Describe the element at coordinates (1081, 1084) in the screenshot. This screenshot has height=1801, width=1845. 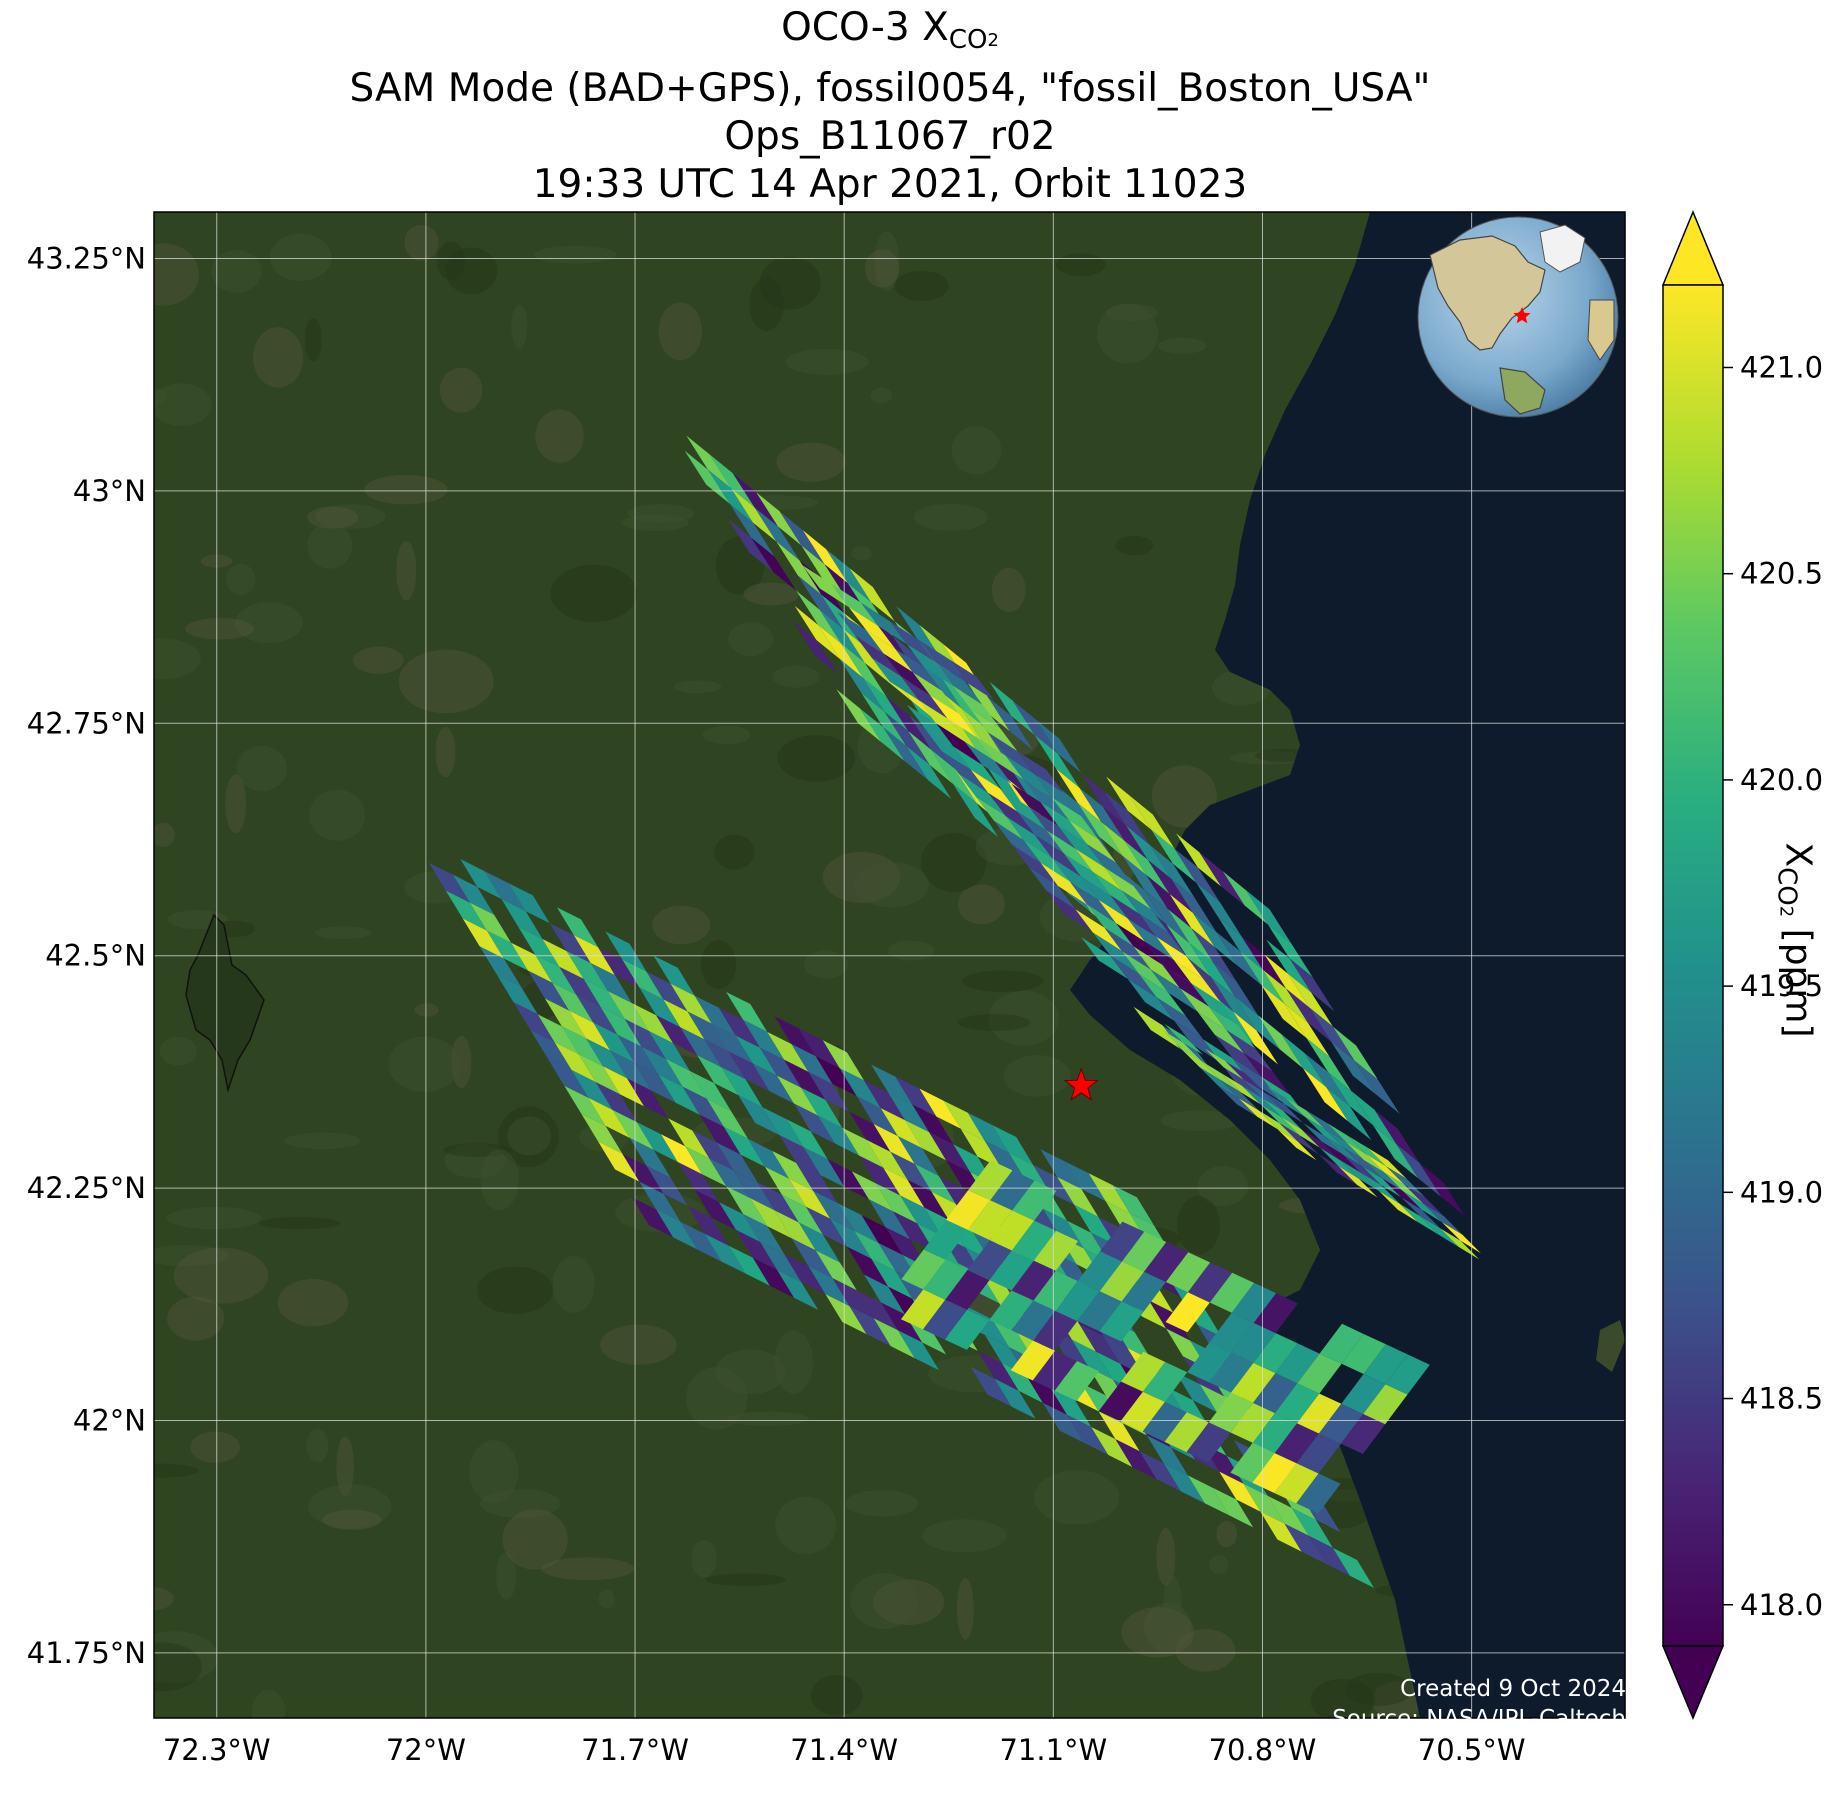
I see `star-icon` at that location.